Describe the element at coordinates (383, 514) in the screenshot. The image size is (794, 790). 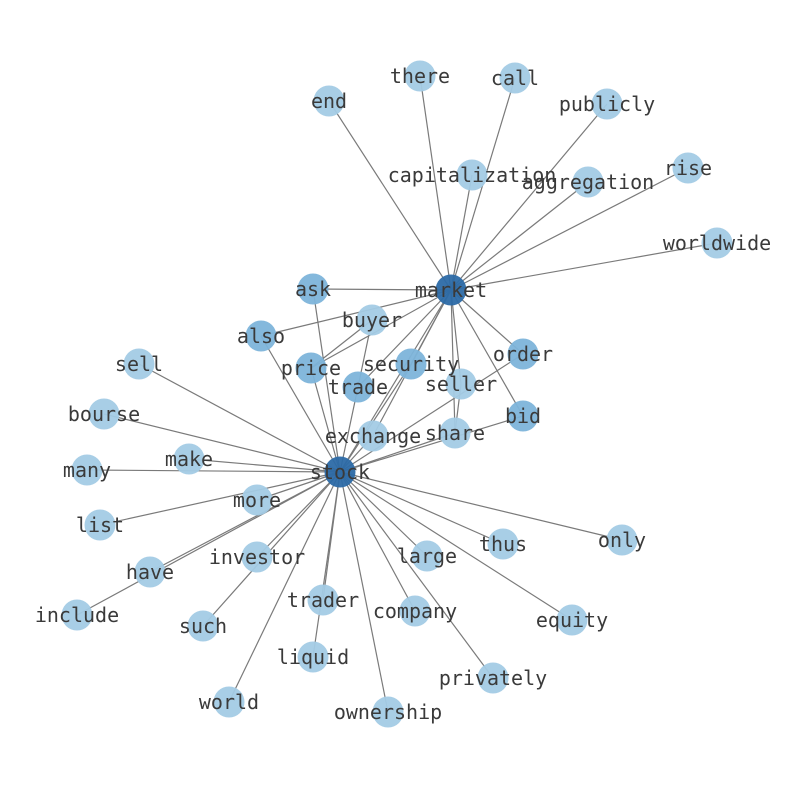
I see `edge-stock-large` at that location.